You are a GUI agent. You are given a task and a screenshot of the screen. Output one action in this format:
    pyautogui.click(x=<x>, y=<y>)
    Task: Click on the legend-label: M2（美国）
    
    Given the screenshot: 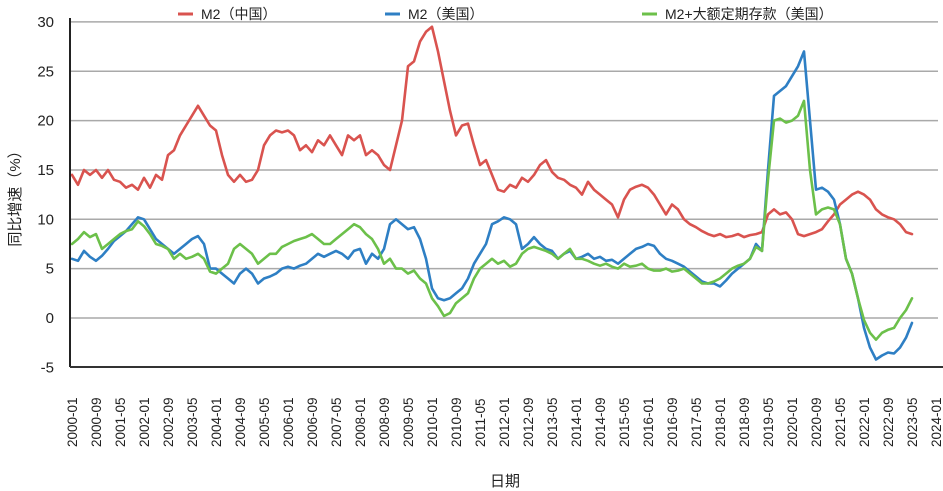 What is the action you would take?
    pyautogui.click(x=445, y=14)
    